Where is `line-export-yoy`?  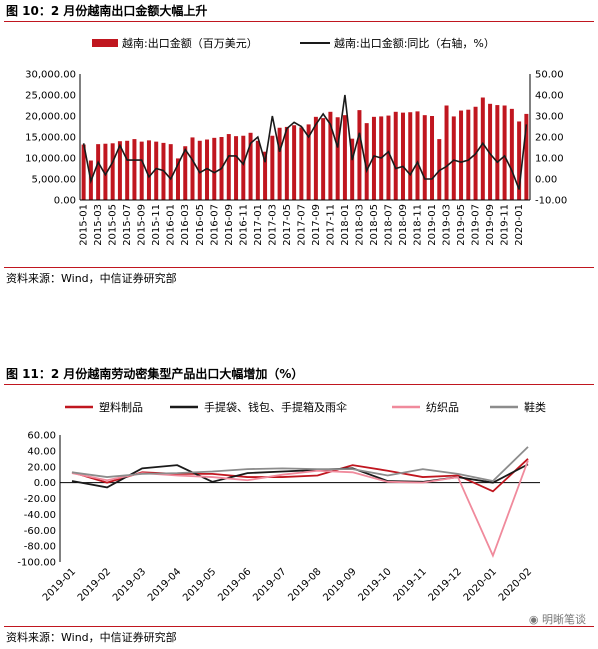
line-export-yoy is located at coordinates (305, 142).